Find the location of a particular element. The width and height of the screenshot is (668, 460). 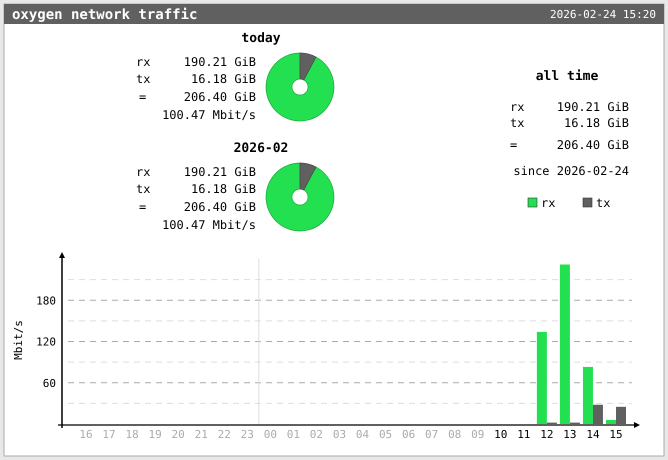

legend-label: rx is located at coordinates (548, 203).